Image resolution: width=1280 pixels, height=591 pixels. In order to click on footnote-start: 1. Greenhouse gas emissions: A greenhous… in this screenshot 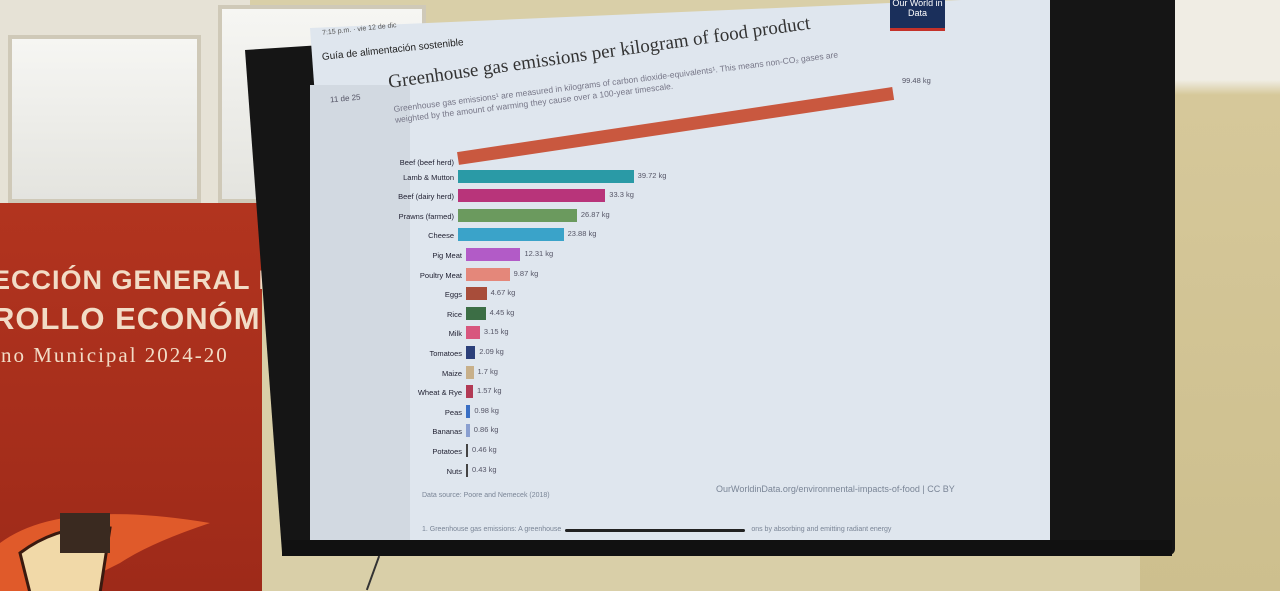, I will do `click(492, 529)`.